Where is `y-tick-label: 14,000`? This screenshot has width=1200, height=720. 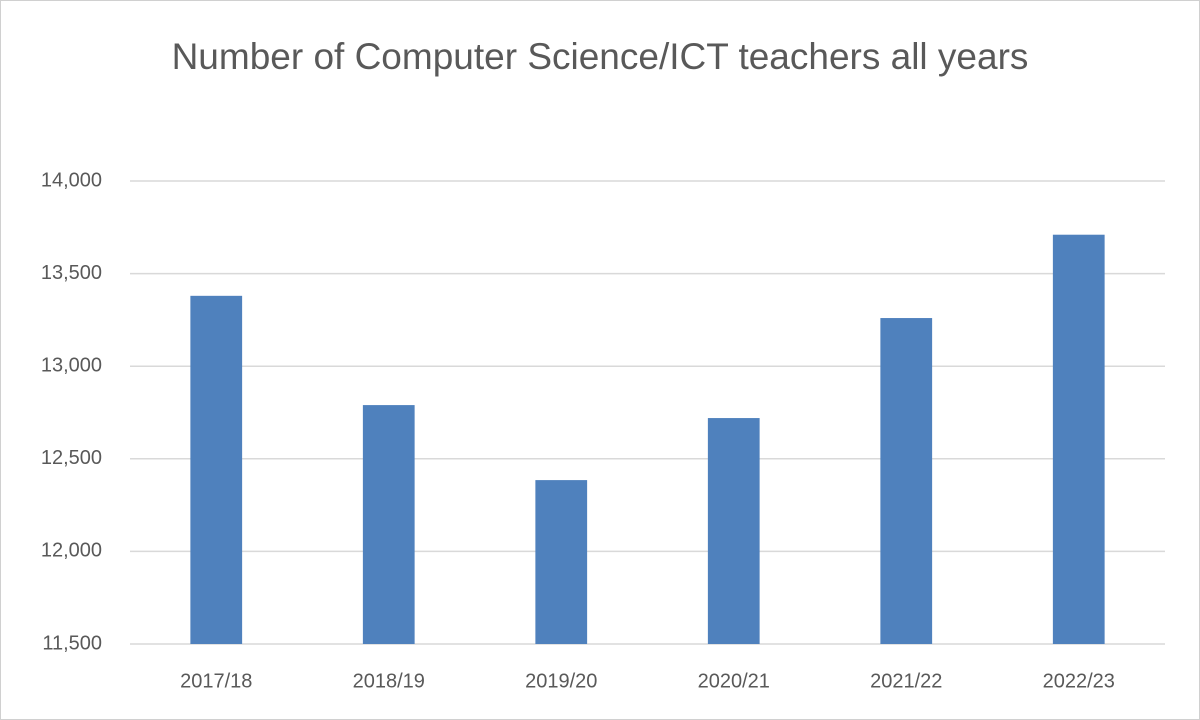 y-tick-label: 14,000 is located at coordinates (71, 180).